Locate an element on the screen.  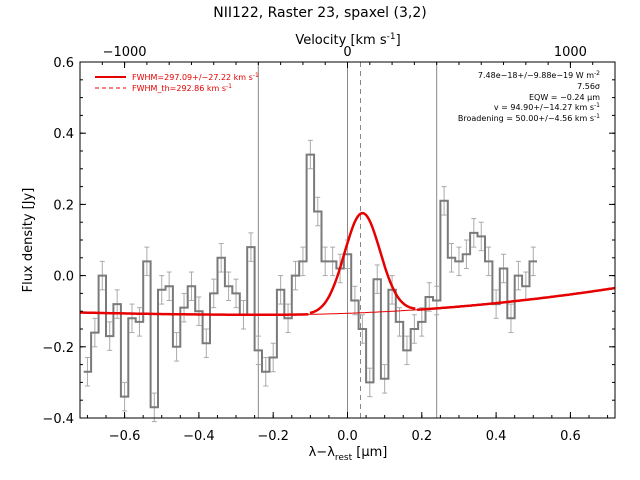
top-axis-ticks: −1000 0 1000 is located at coordinates (347, 56).